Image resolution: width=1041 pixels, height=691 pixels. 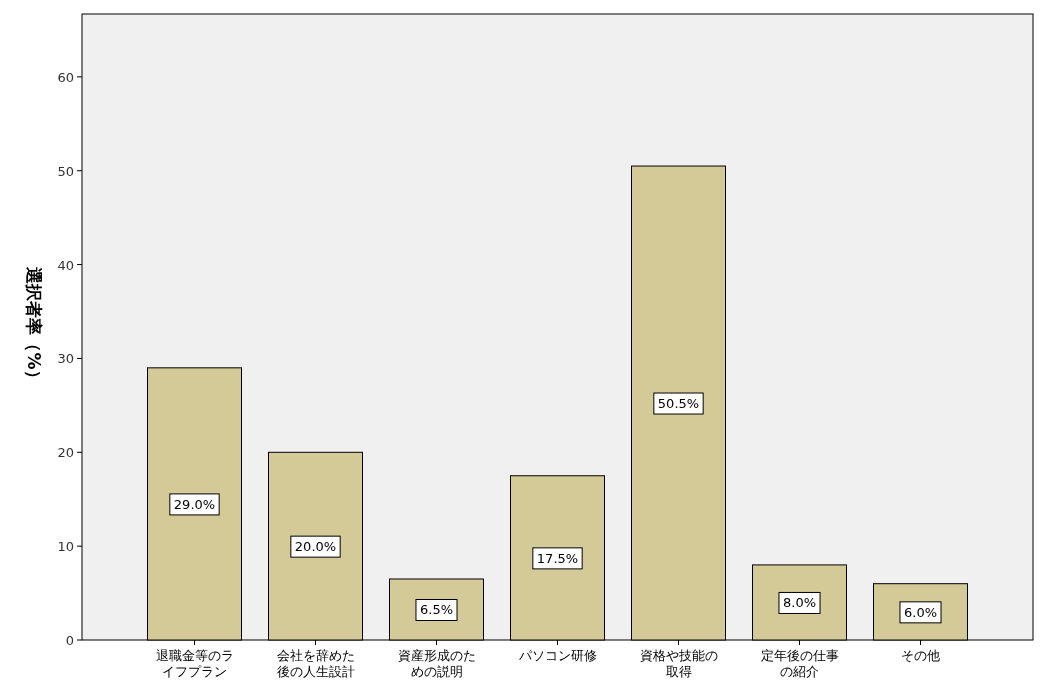 I want to click on data-label: 8.0%, so click(x=799, y=603).